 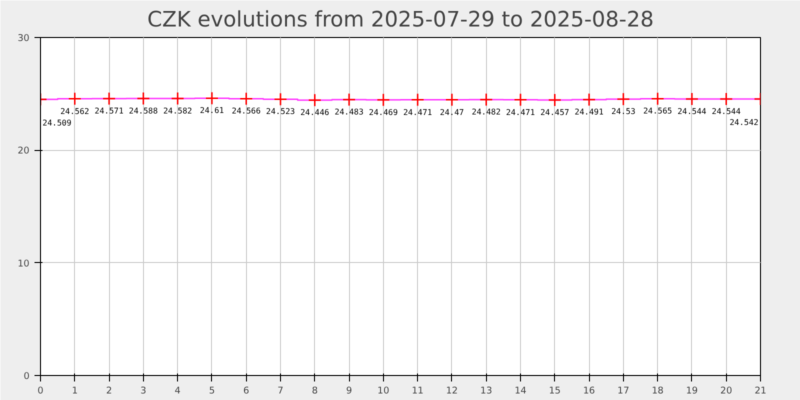 I want to click on x-tick-label: 21, so click(x=760, y=391).